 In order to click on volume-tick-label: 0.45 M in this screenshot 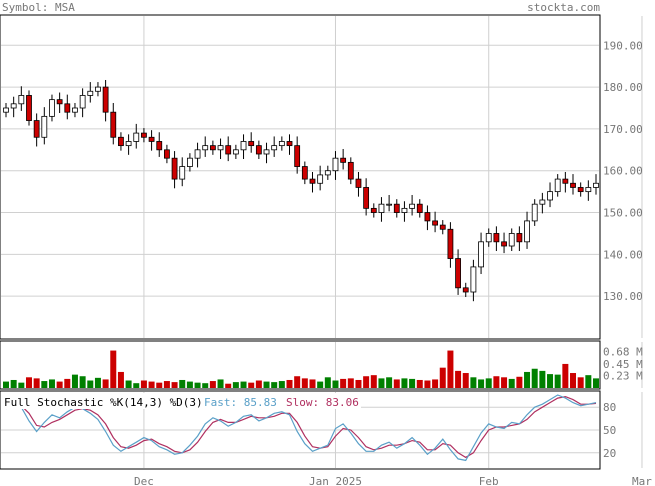, I will do `click(623, 364)`.